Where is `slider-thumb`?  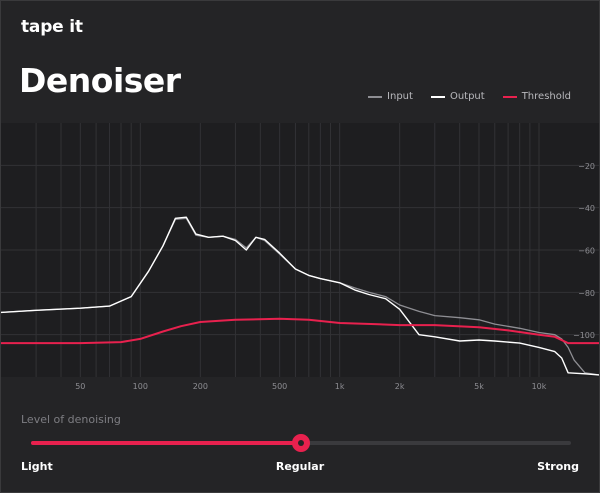 slider-thumb is located at coordinates (301, 443).